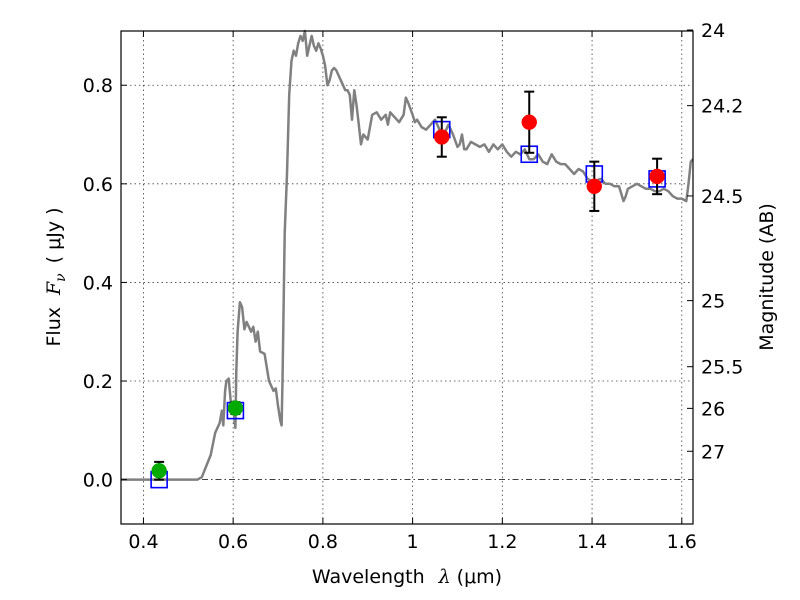 This screenshot has width=800, height=600. What do you see at coordinates (722, 368) in the screenshot?
I see `y2-tick-label: 25.5` at bounding box center [722, 368].